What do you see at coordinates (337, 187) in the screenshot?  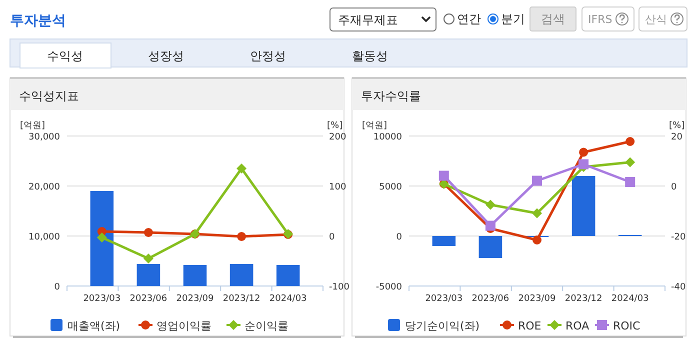 I see `y2-tick-label: 100` at bounding box center [337, 187].